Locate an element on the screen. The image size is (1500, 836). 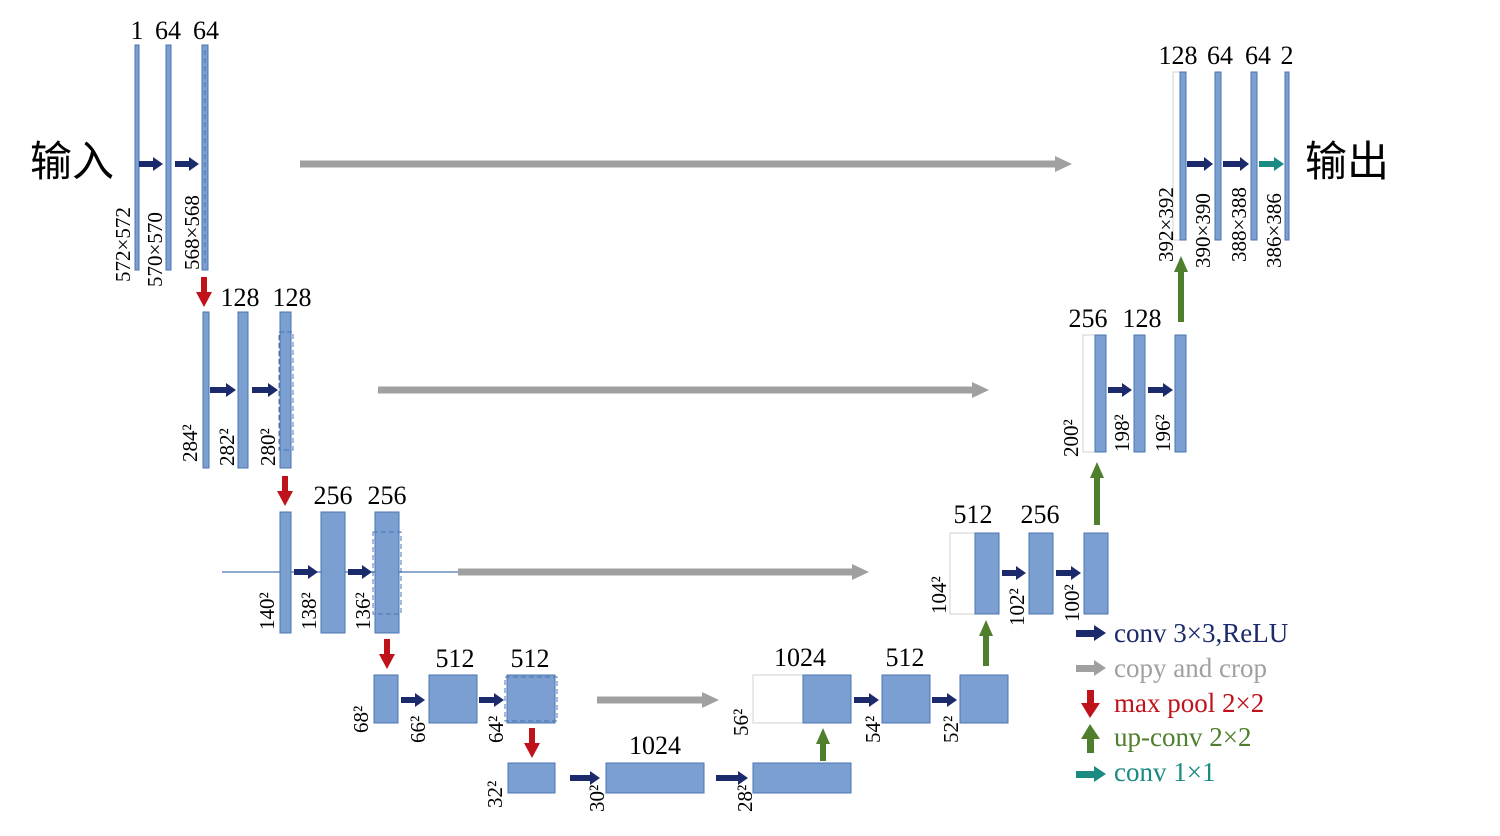
size-label: 390×390 is located at coordinates (1203, 230).